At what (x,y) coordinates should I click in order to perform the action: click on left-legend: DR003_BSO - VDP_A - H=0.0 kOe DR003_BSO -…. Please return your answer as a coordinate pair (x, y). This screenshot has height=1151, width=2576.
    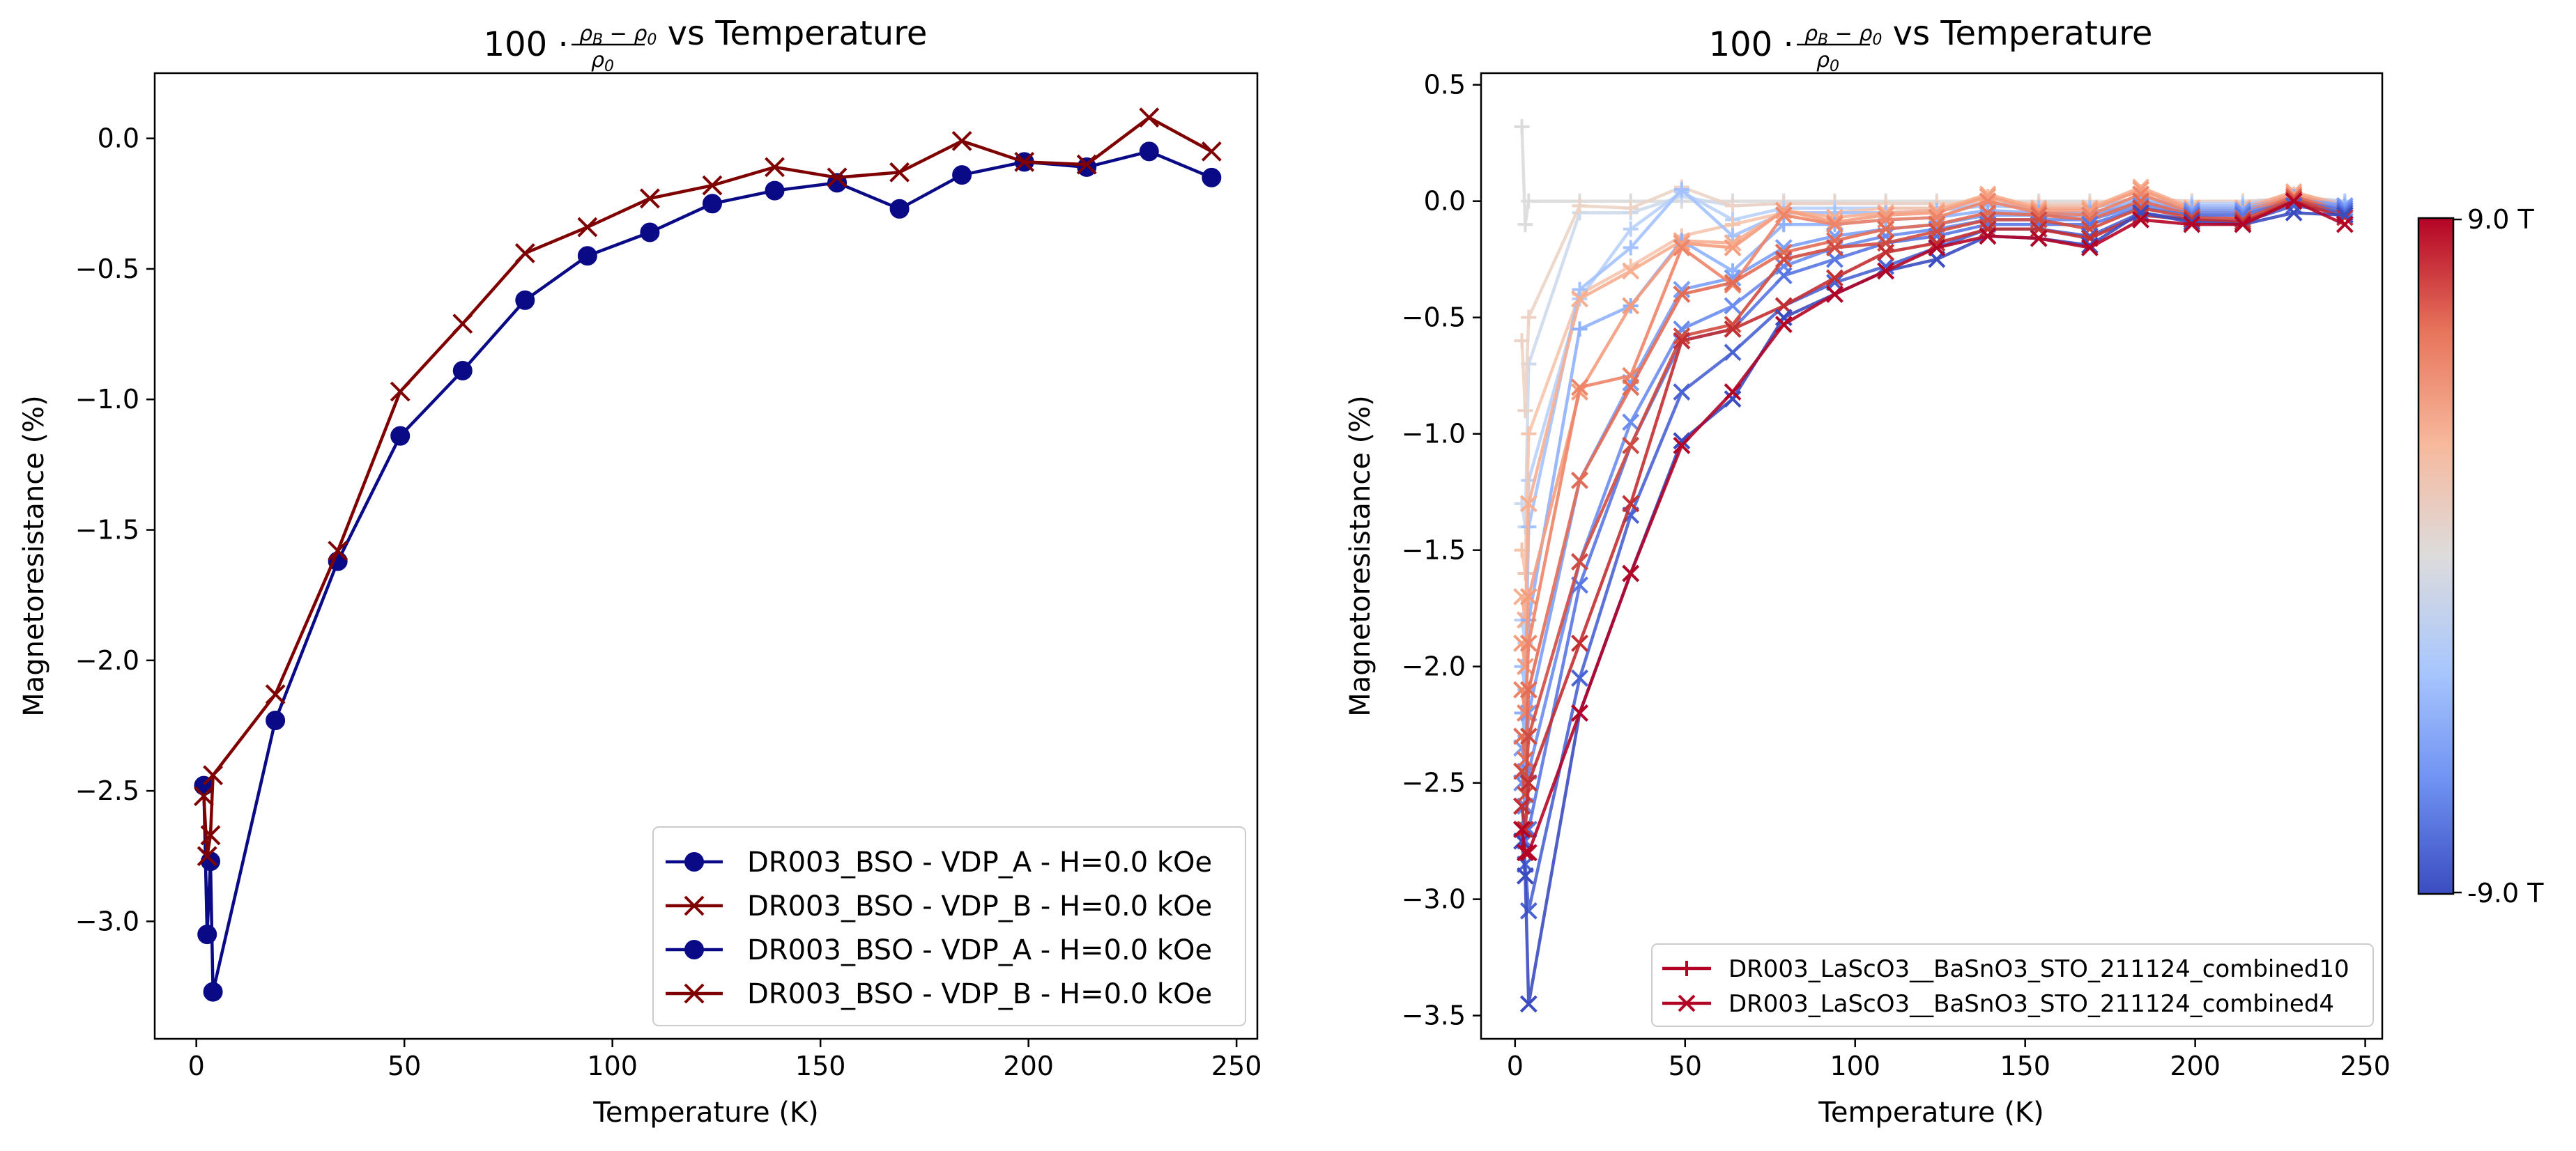
    Looking at the image, I should click on (949, 926).